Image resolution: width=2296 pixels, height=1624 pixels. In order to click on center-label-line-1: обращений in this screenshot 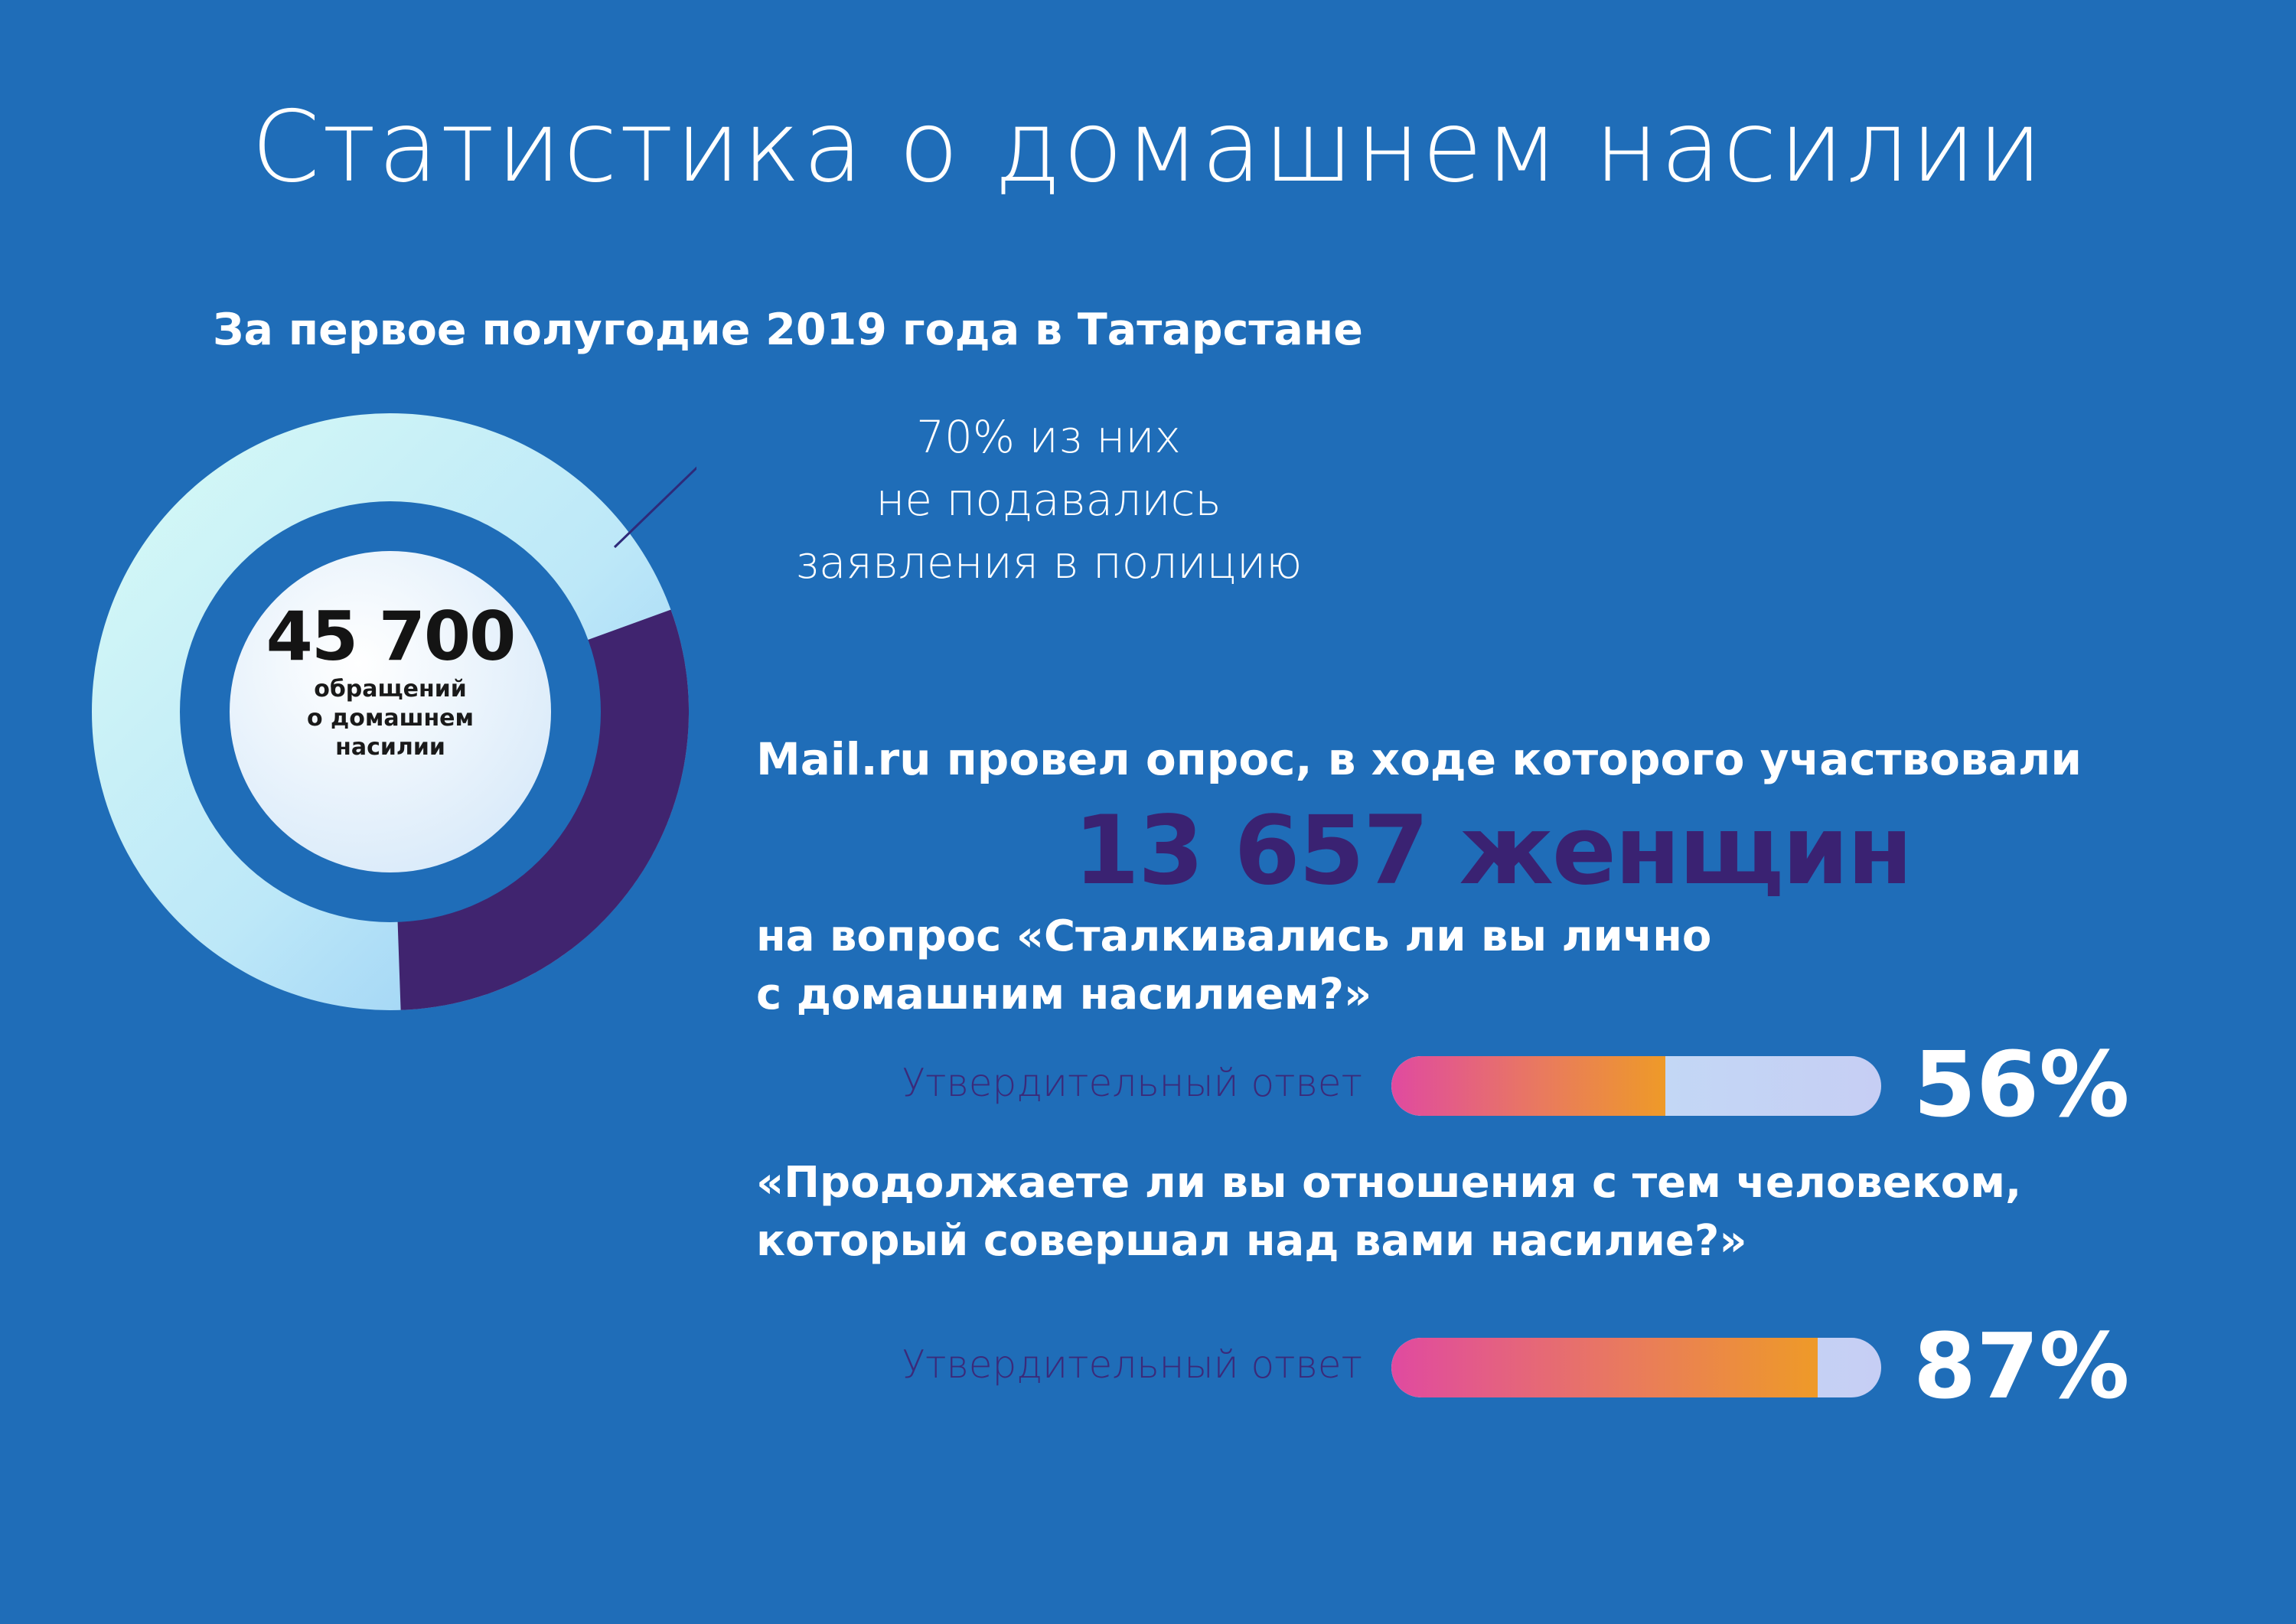, I will do `click(390, 690)`.